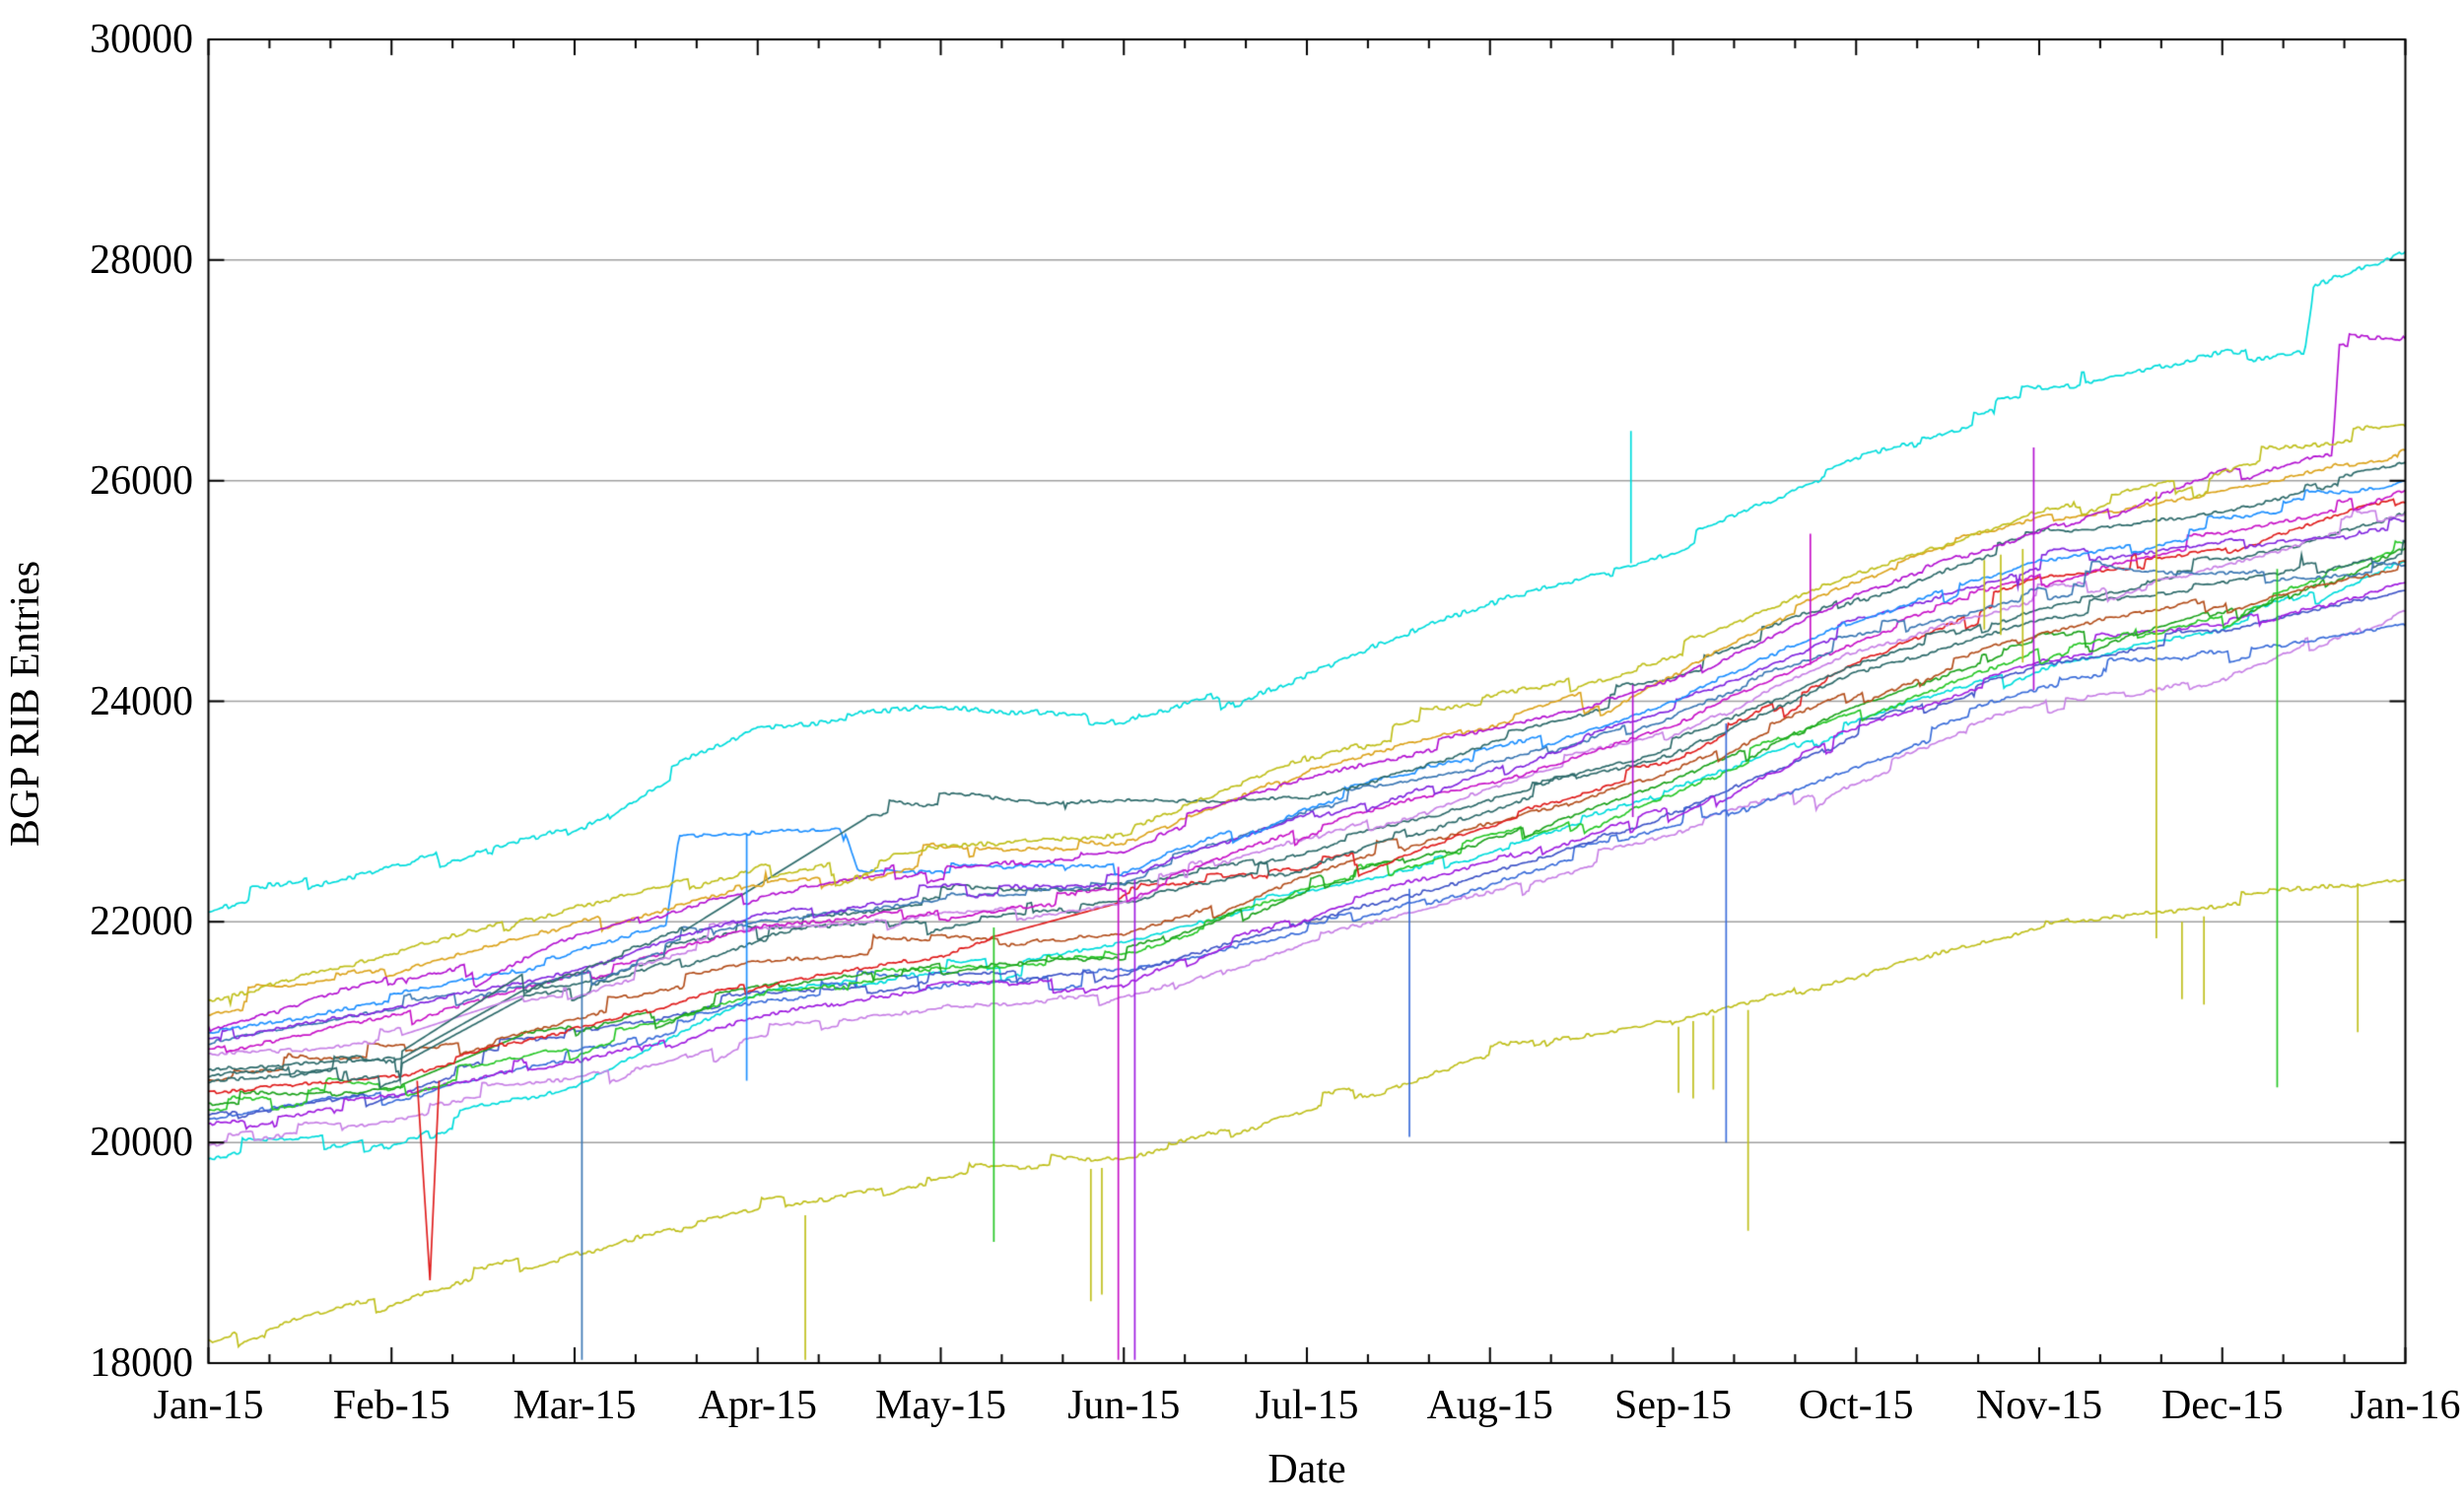 Image resolution: width=2464 pixels, height=1506 pixels. I want to click on y-tick-label: 20000, so click(141, 1143).